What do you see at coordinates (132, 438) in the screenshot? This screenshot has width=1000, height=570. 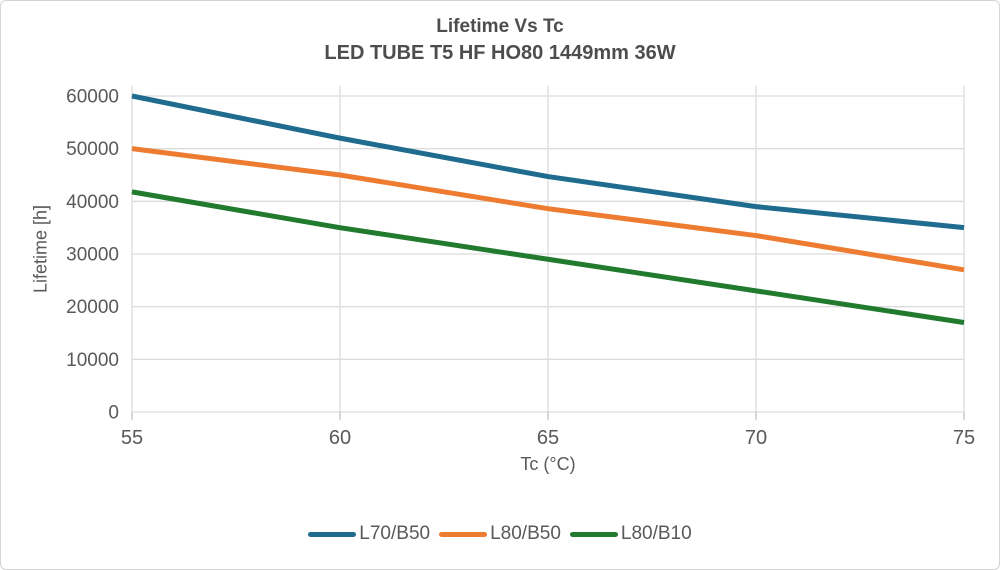 I see `x-tick-label: 55` at bounding box center [132, 438].